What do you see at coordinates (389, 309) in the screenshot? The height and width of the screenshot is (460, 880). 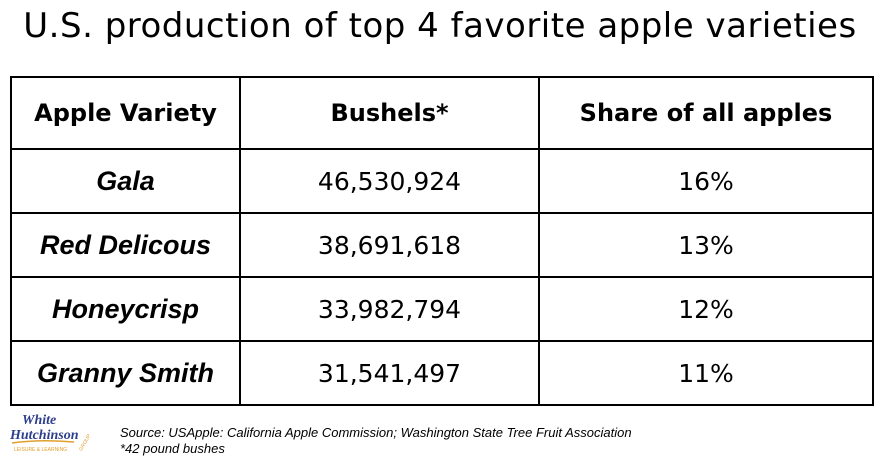 I see `bushels-cell: 33,982,794` at bounding box center [389, 309].